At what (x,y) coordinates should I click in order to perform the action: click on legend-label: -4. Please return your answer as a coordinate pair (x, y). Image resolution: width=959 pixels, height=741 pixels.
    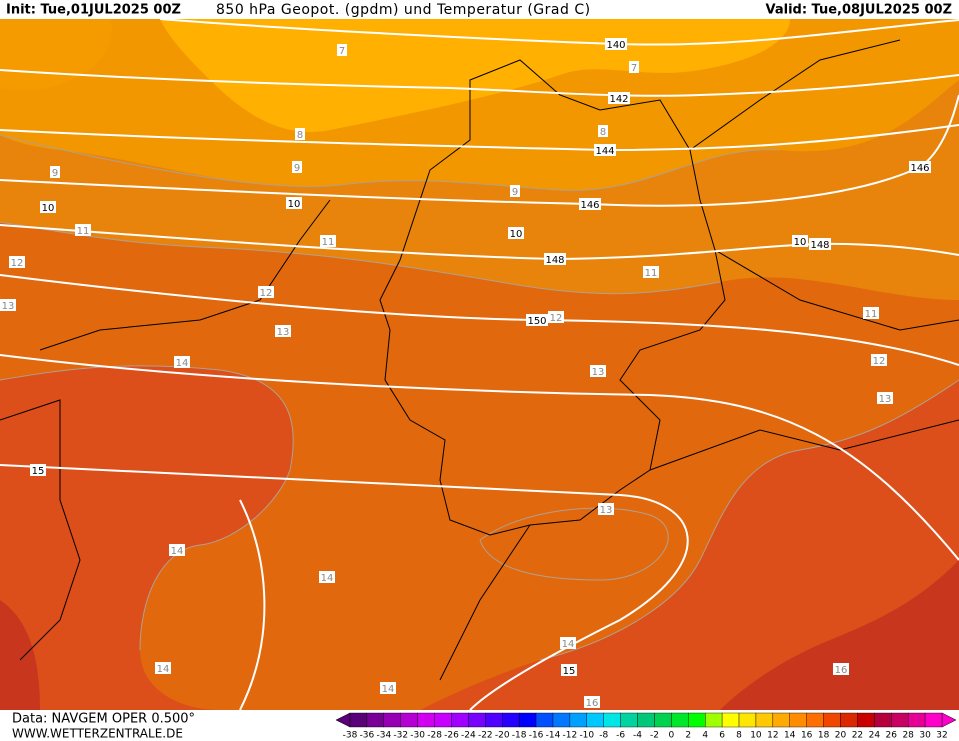
    Looking at the image, I should click on (637, 736).